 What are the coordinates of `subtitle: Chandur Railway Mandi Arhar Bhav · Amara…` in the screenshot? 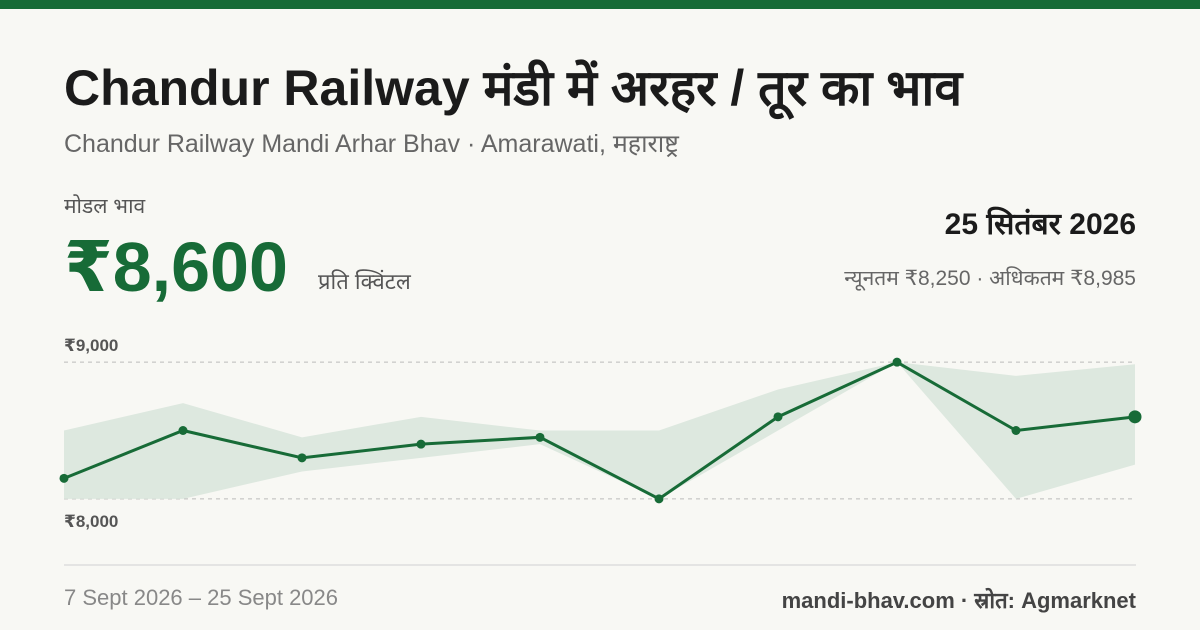 It's located at (371, 144).